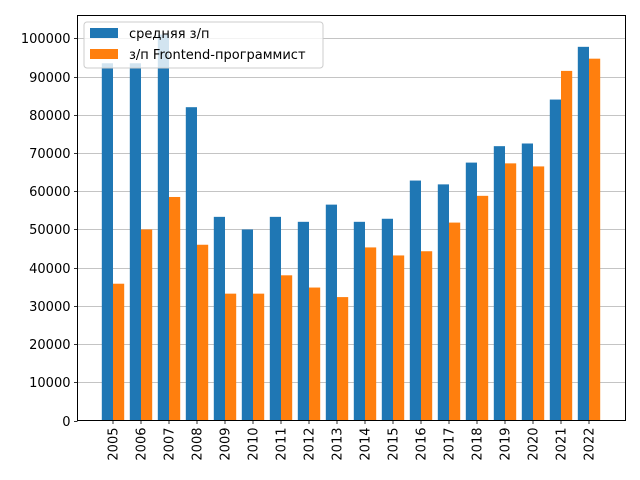 Image resolution: width=640 pixels, height=480 pixels. What do you see at coordinates (427, 336) in the screenshot?
I see `bar-frontend-salary-2016` at bounding box center [427, 336].